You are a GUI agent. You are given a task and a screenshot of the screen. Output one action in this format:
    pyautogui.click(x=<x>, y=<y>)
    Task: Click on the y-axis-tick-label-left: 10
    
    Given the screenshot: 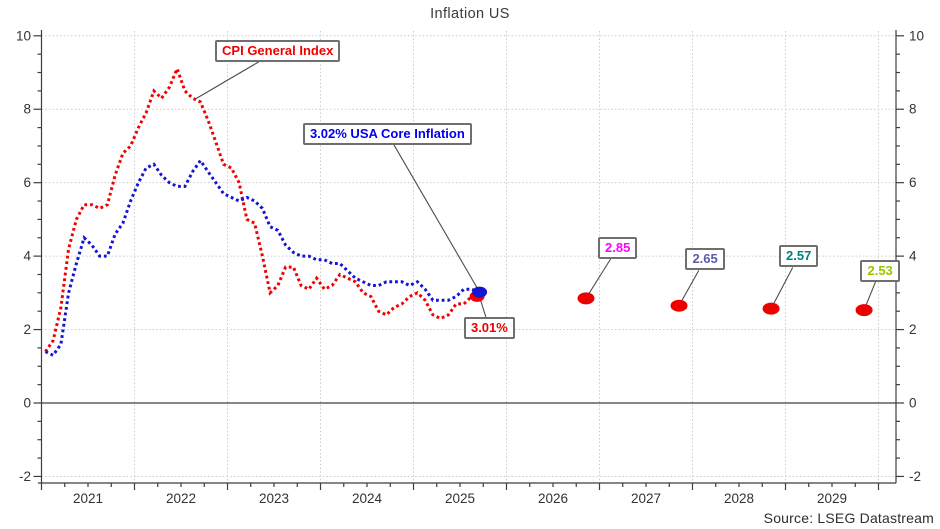 What is the action you would take?
    pyautogui.click(x=23, y=35)
    